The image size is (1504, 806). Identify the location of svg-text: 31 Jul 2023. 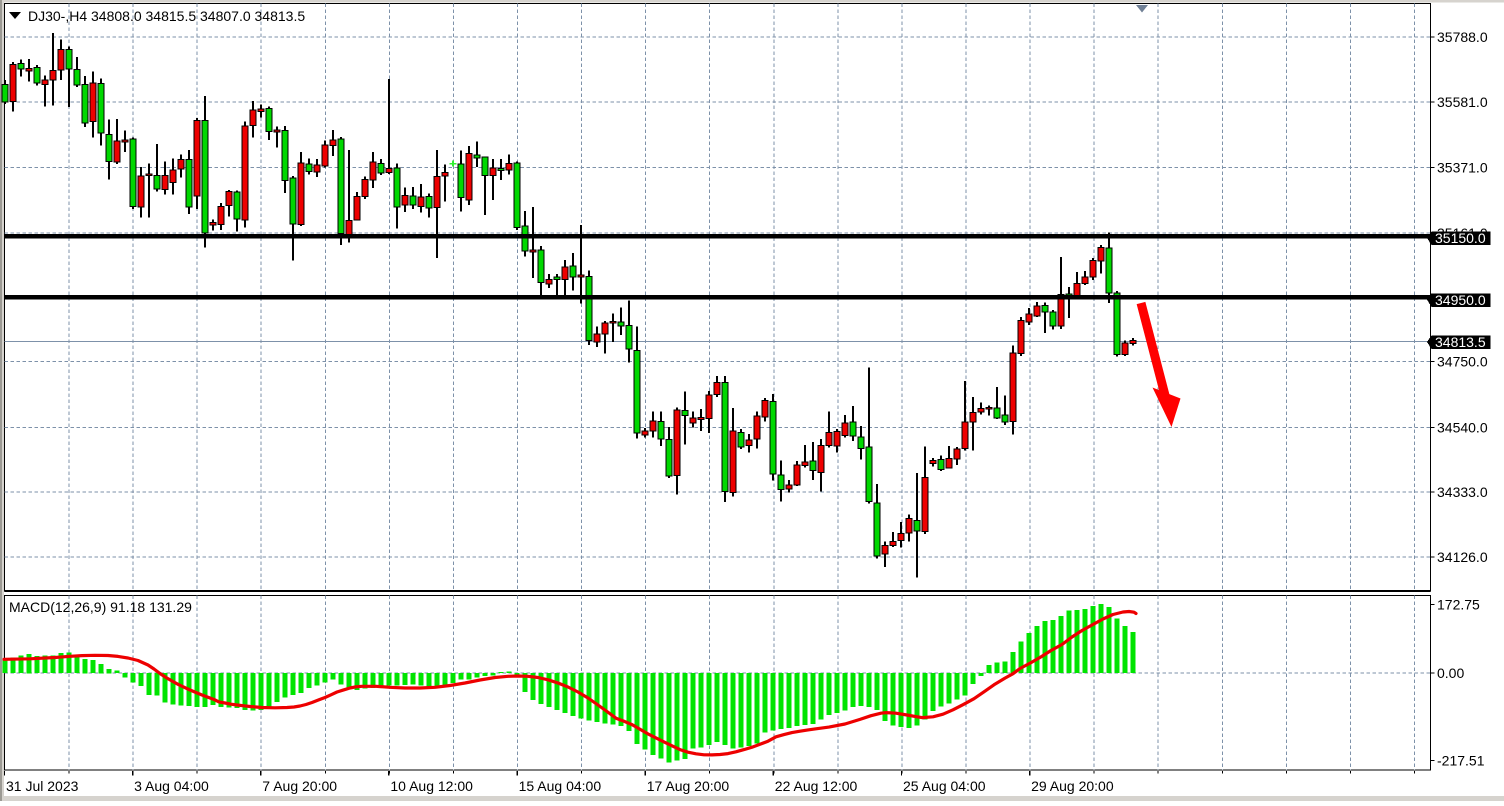
(42, 786).